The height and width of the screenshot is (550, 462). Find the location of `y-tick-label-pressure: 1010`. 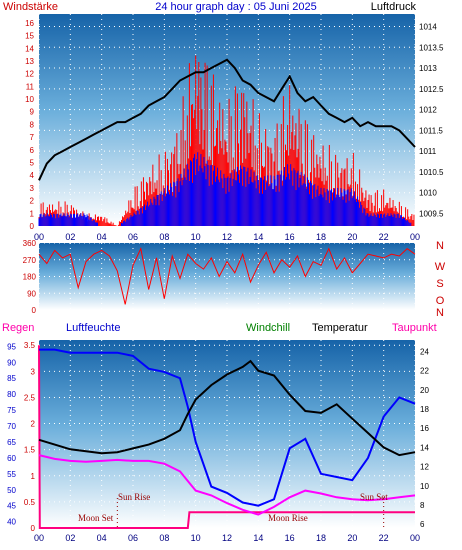

y-tick-label-pressure: 1010 is located at coordinates (428, 193).